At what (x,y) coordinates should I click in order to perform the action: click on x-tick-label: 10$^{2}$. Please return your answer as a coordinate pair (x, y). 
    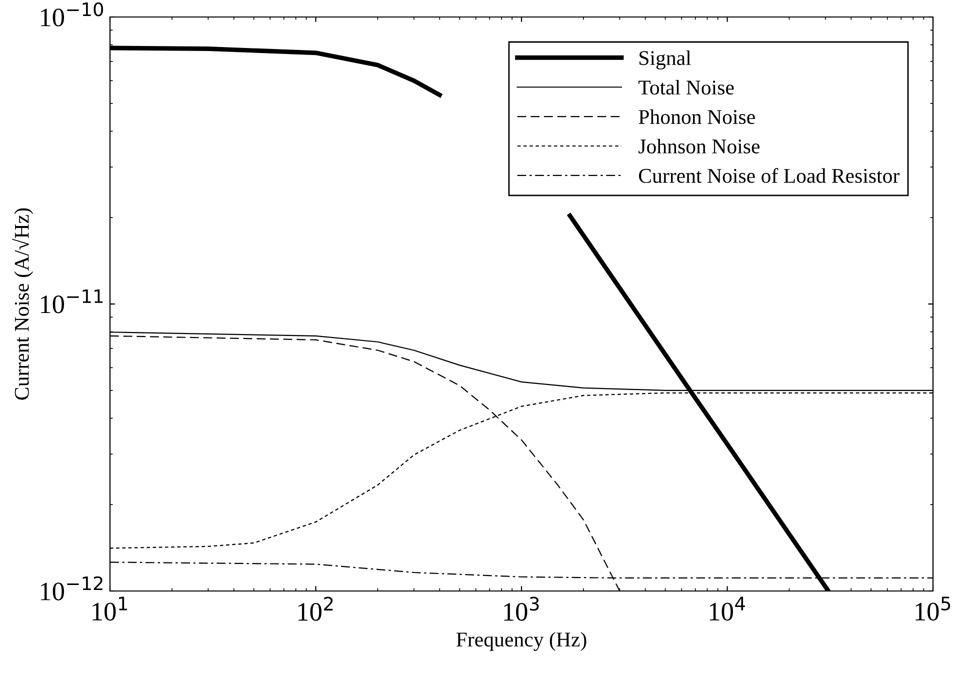
    Looking at the image, I should click on (315, 608).